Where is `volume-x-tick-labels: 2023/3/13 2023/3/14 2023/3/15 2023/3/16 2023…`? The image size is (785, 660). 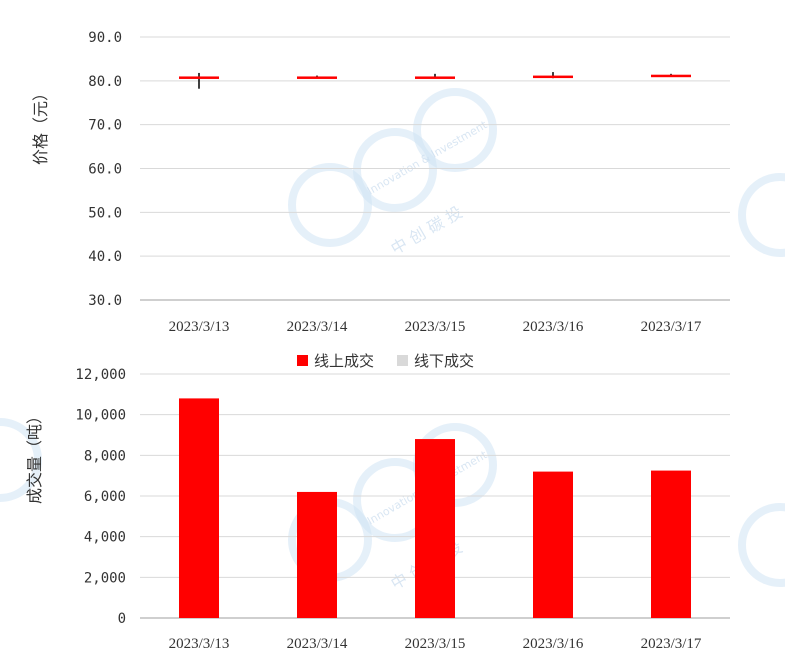
volume-x-tick-labels: 2023/3/13 2023/3/14 2023/3/15 2023/3/16 2023… is located at coordinates (435, 644).